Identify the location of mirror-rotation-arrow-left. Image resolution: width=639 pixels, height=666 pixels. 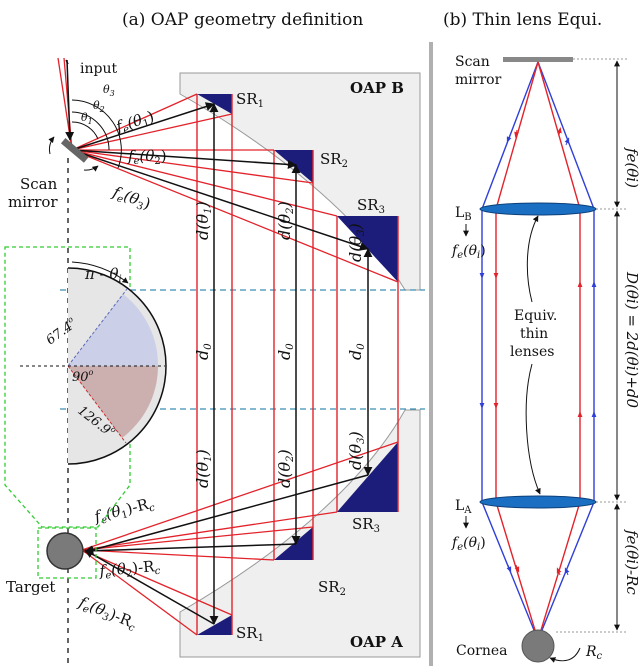
(51, 145).